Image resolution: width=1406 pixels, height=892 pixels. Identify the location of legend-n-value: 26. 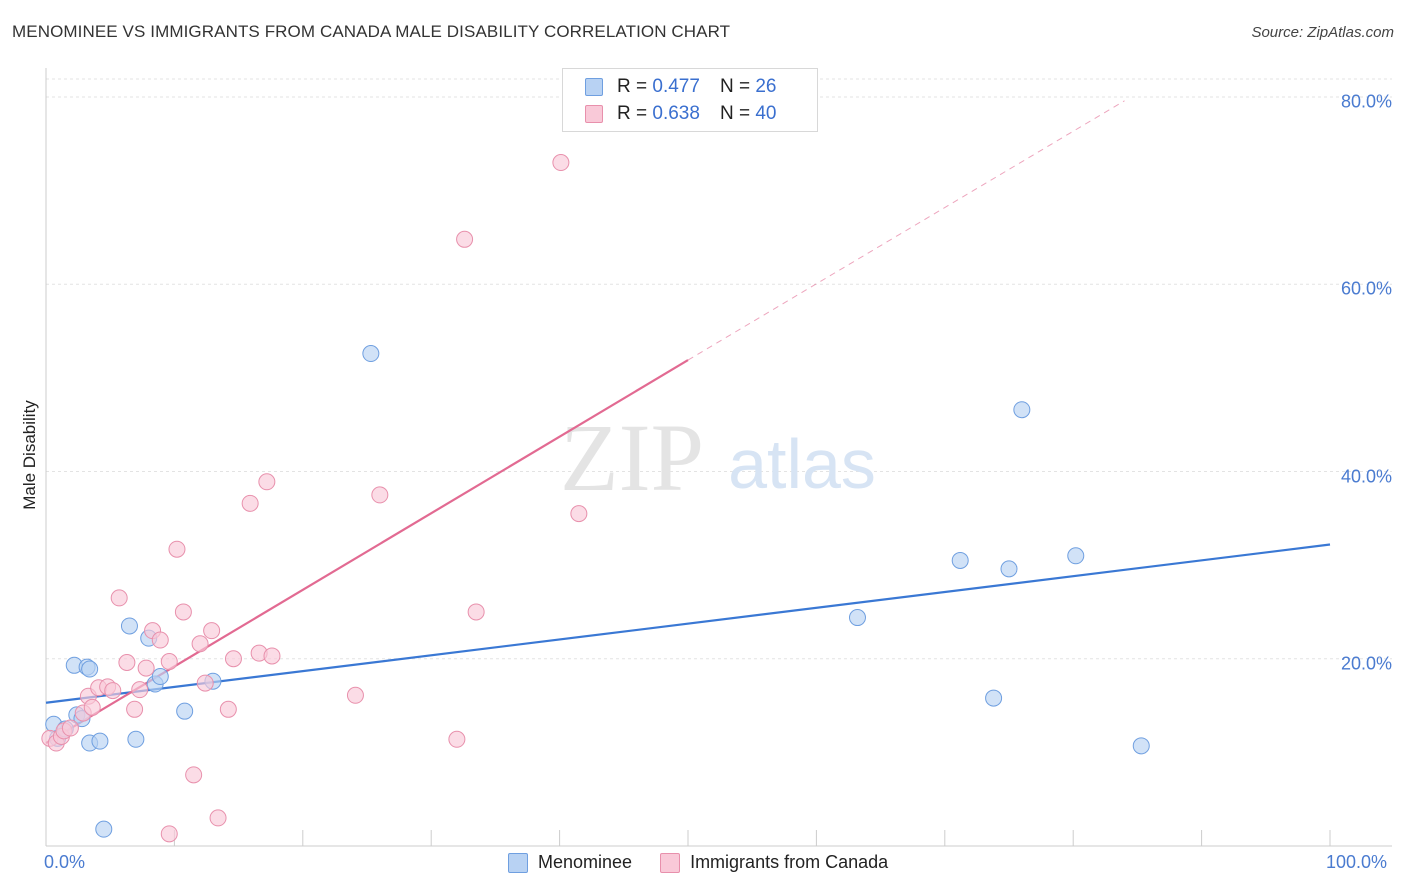
(766, 86).